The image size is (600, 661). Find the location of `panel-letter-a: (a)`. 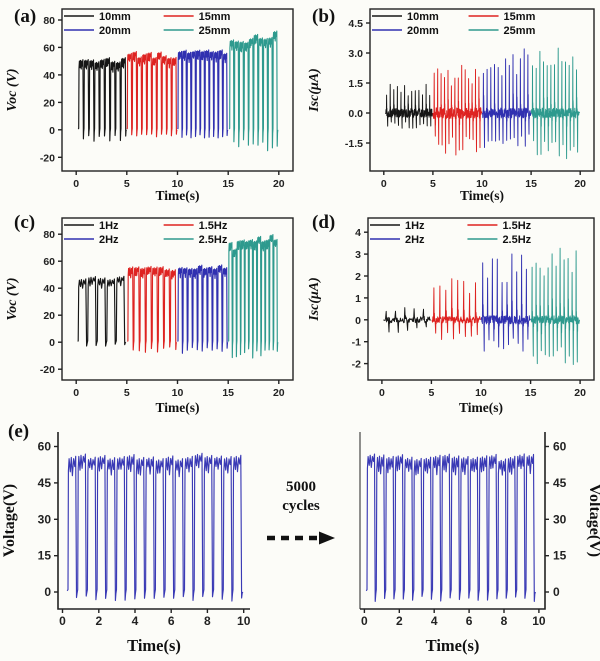

panel-letter-a: (a) is located at coordinates (25, 16).